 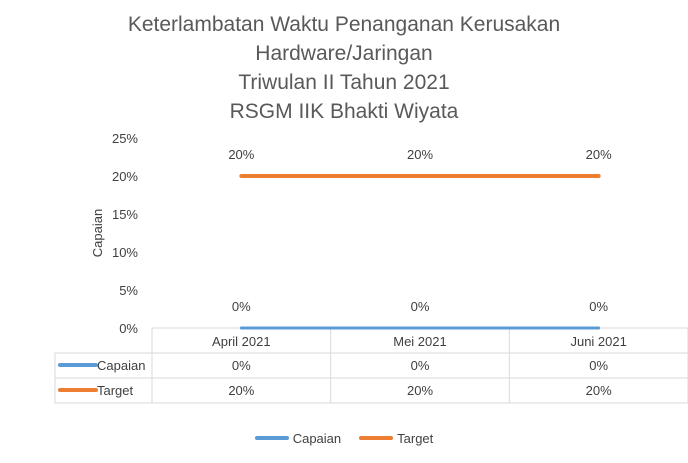 I want to click on title-line-1: Keterlambatan Waktu Penanganan Kerusakan, so click(x=344, y=24).